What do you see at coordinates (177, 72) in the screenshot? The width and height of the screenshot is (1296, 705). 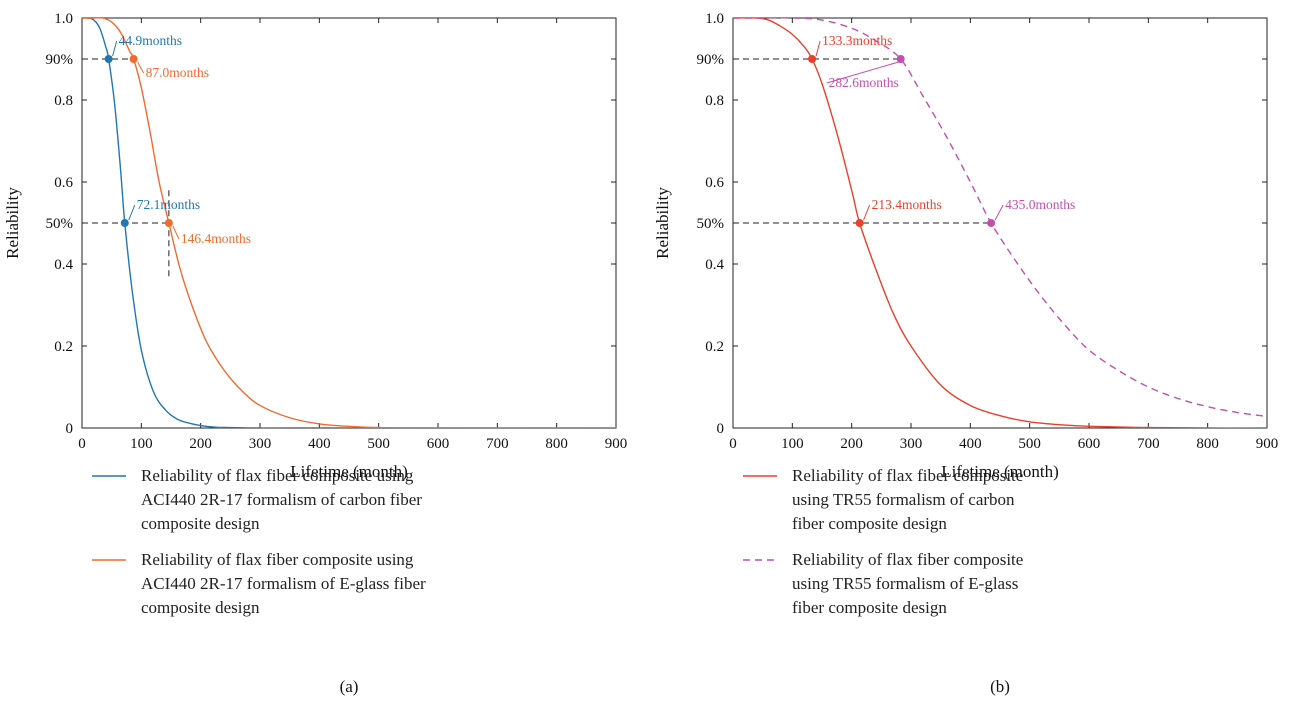 I see `annotation-label: 87.0months` at bounding box center [177, 72].